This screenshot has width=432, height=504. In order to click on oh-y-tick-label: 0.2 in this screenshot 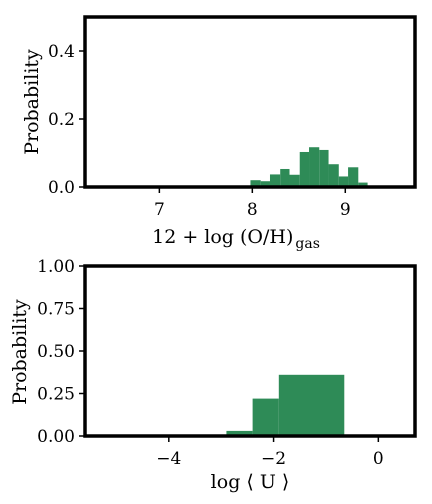, I will do `click(61, 120)`.